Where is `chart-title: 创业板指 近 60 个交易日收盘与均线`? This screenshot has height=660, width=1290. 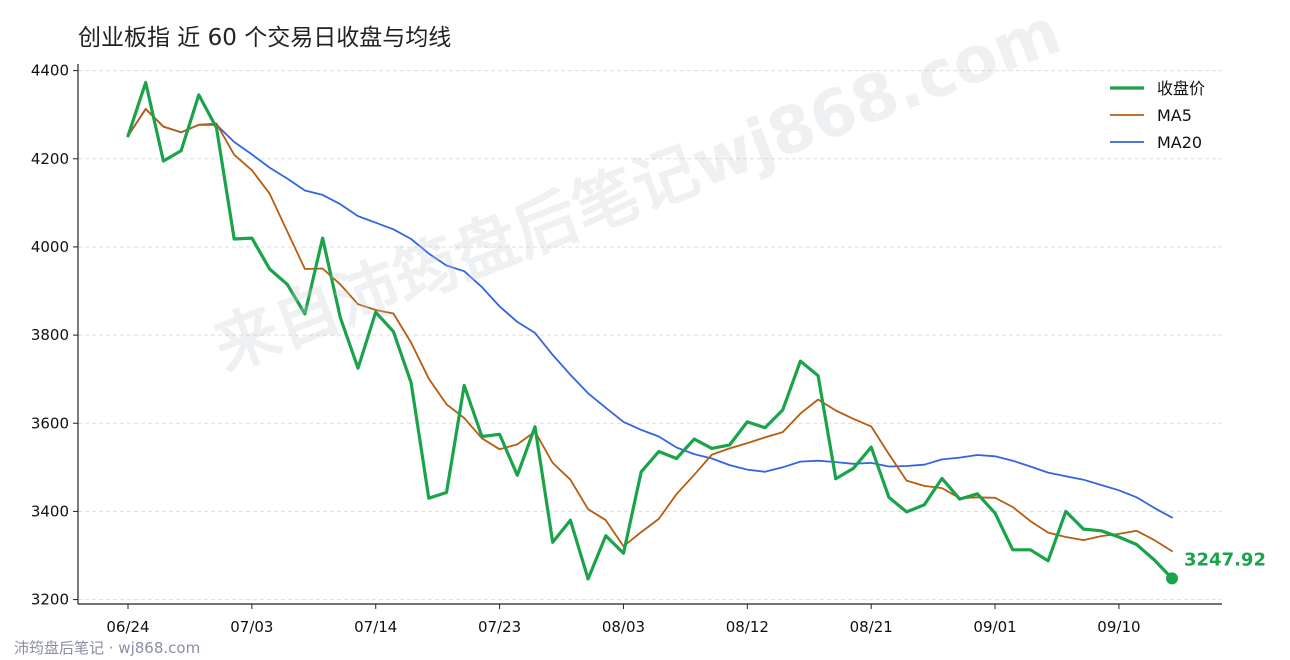 chart-title: 创业板指 近 60 个交易日收盘与均线 is located at coordinates (264, 38).